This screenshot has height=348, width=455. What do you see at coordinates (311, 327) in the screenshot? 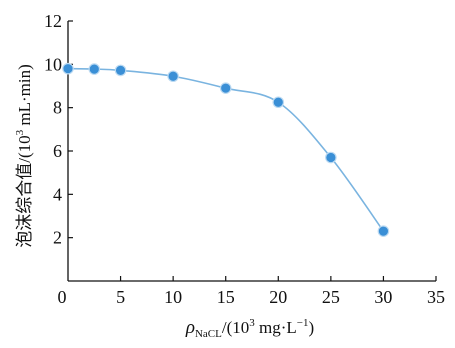
I see `x-axis-label-unit-close: )` at bounding box center [311, 327].